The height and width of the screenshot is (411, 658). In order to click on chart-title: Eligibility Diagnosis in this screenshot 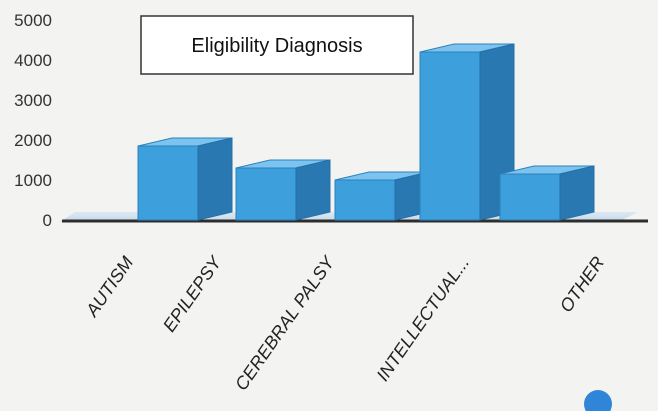, I will do `click(276, 46)`.